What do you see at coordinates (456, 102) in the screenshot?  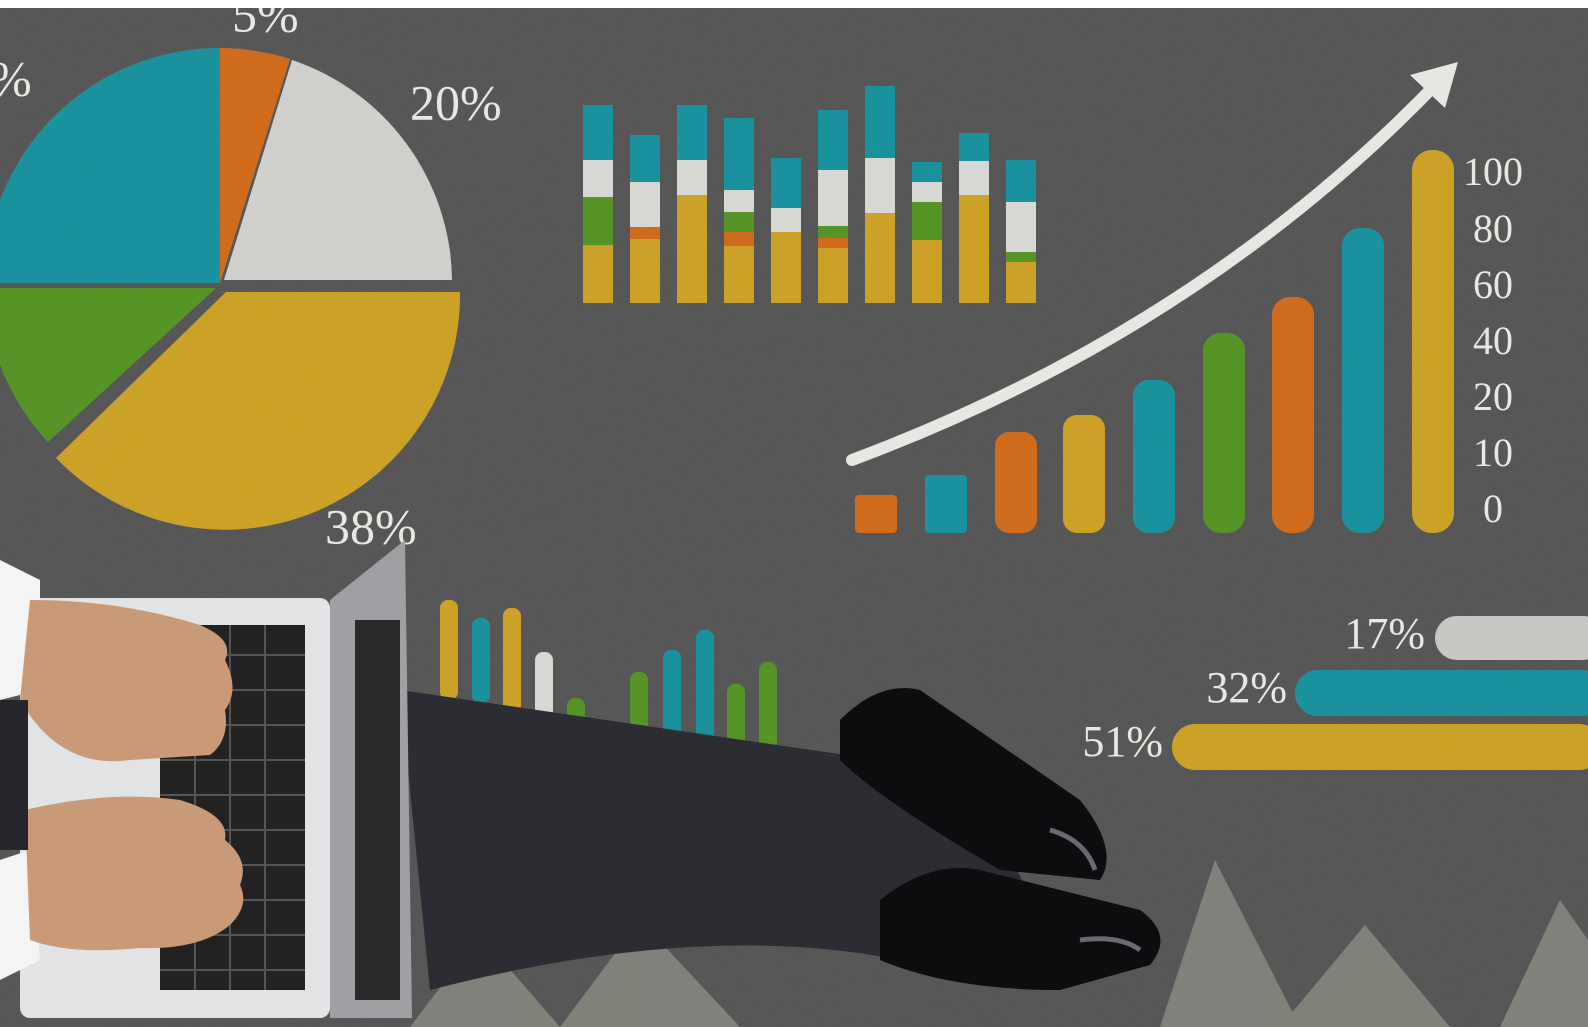 I see `pie-label: 20%` at bounding box center [456, 102].